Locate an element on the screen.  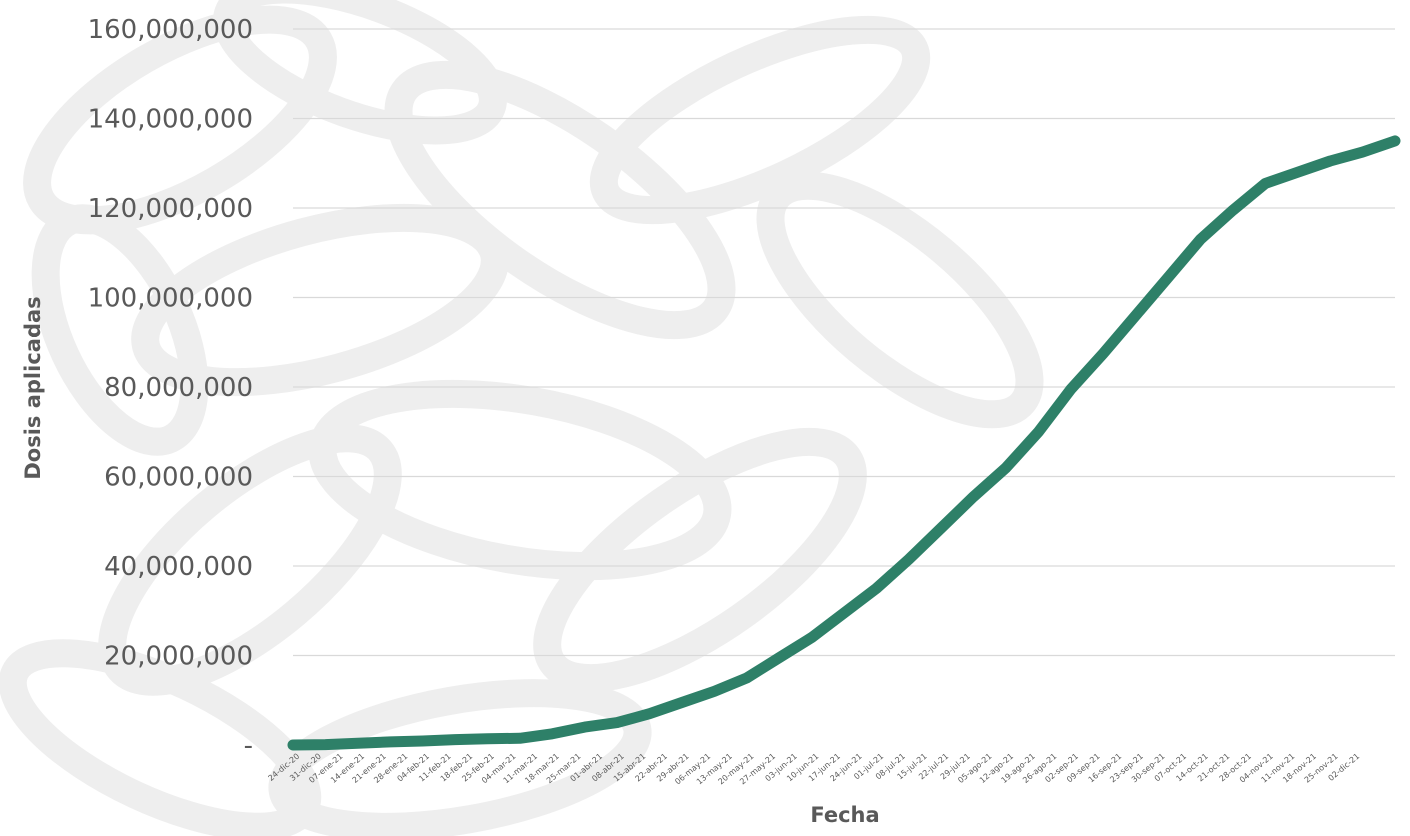
y-tick-label: 80,000,000 is located at coordinates (178, 388).